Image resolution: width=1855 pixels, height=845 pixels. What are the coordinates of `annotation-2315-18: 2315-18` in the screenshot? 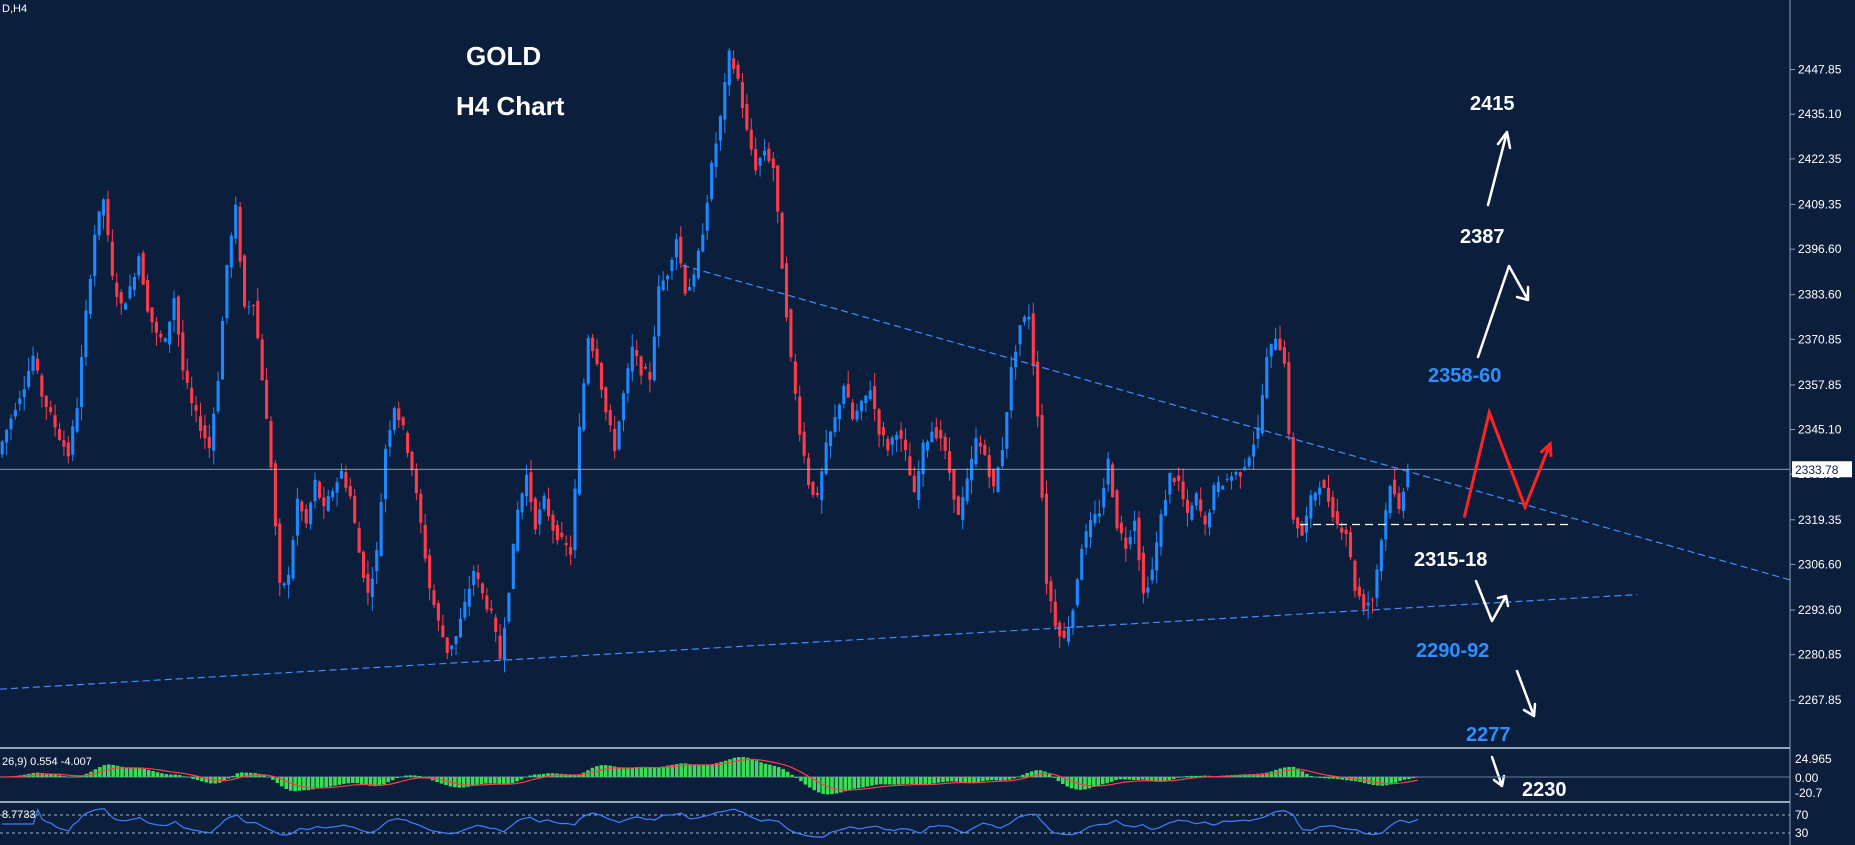 It's located at (1450, 560).